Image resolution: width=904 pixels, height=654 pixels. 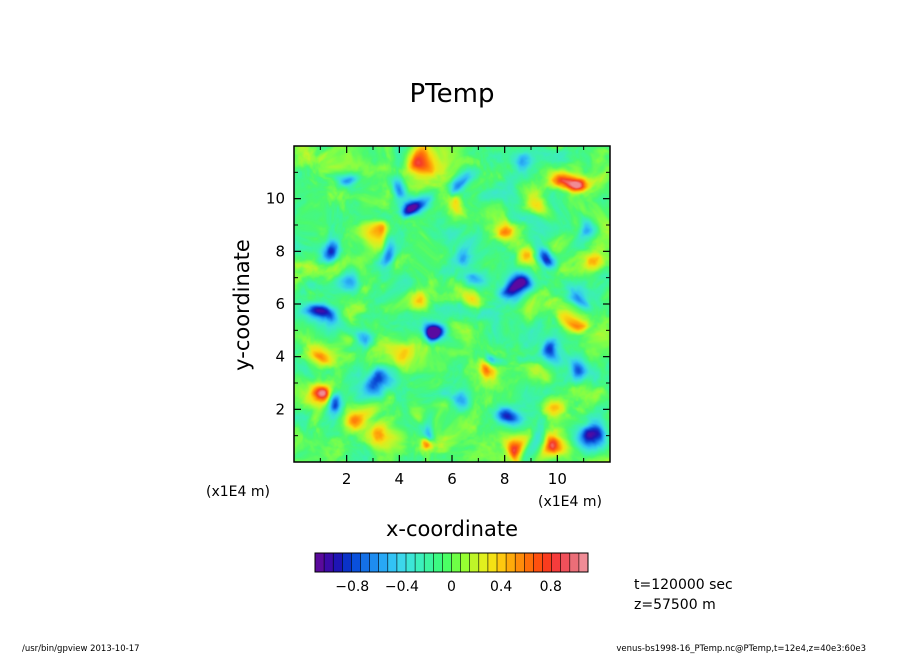 I want to click on z-info: z=57500 m, so click(x=675, y=605).